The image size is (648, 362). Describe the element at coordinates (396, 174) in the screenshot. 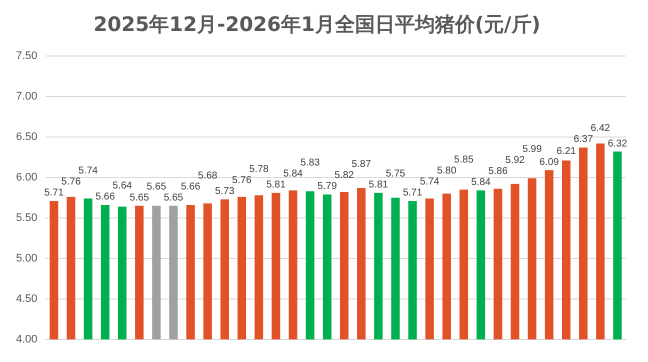

I see `data-label: 5.75` at that location.